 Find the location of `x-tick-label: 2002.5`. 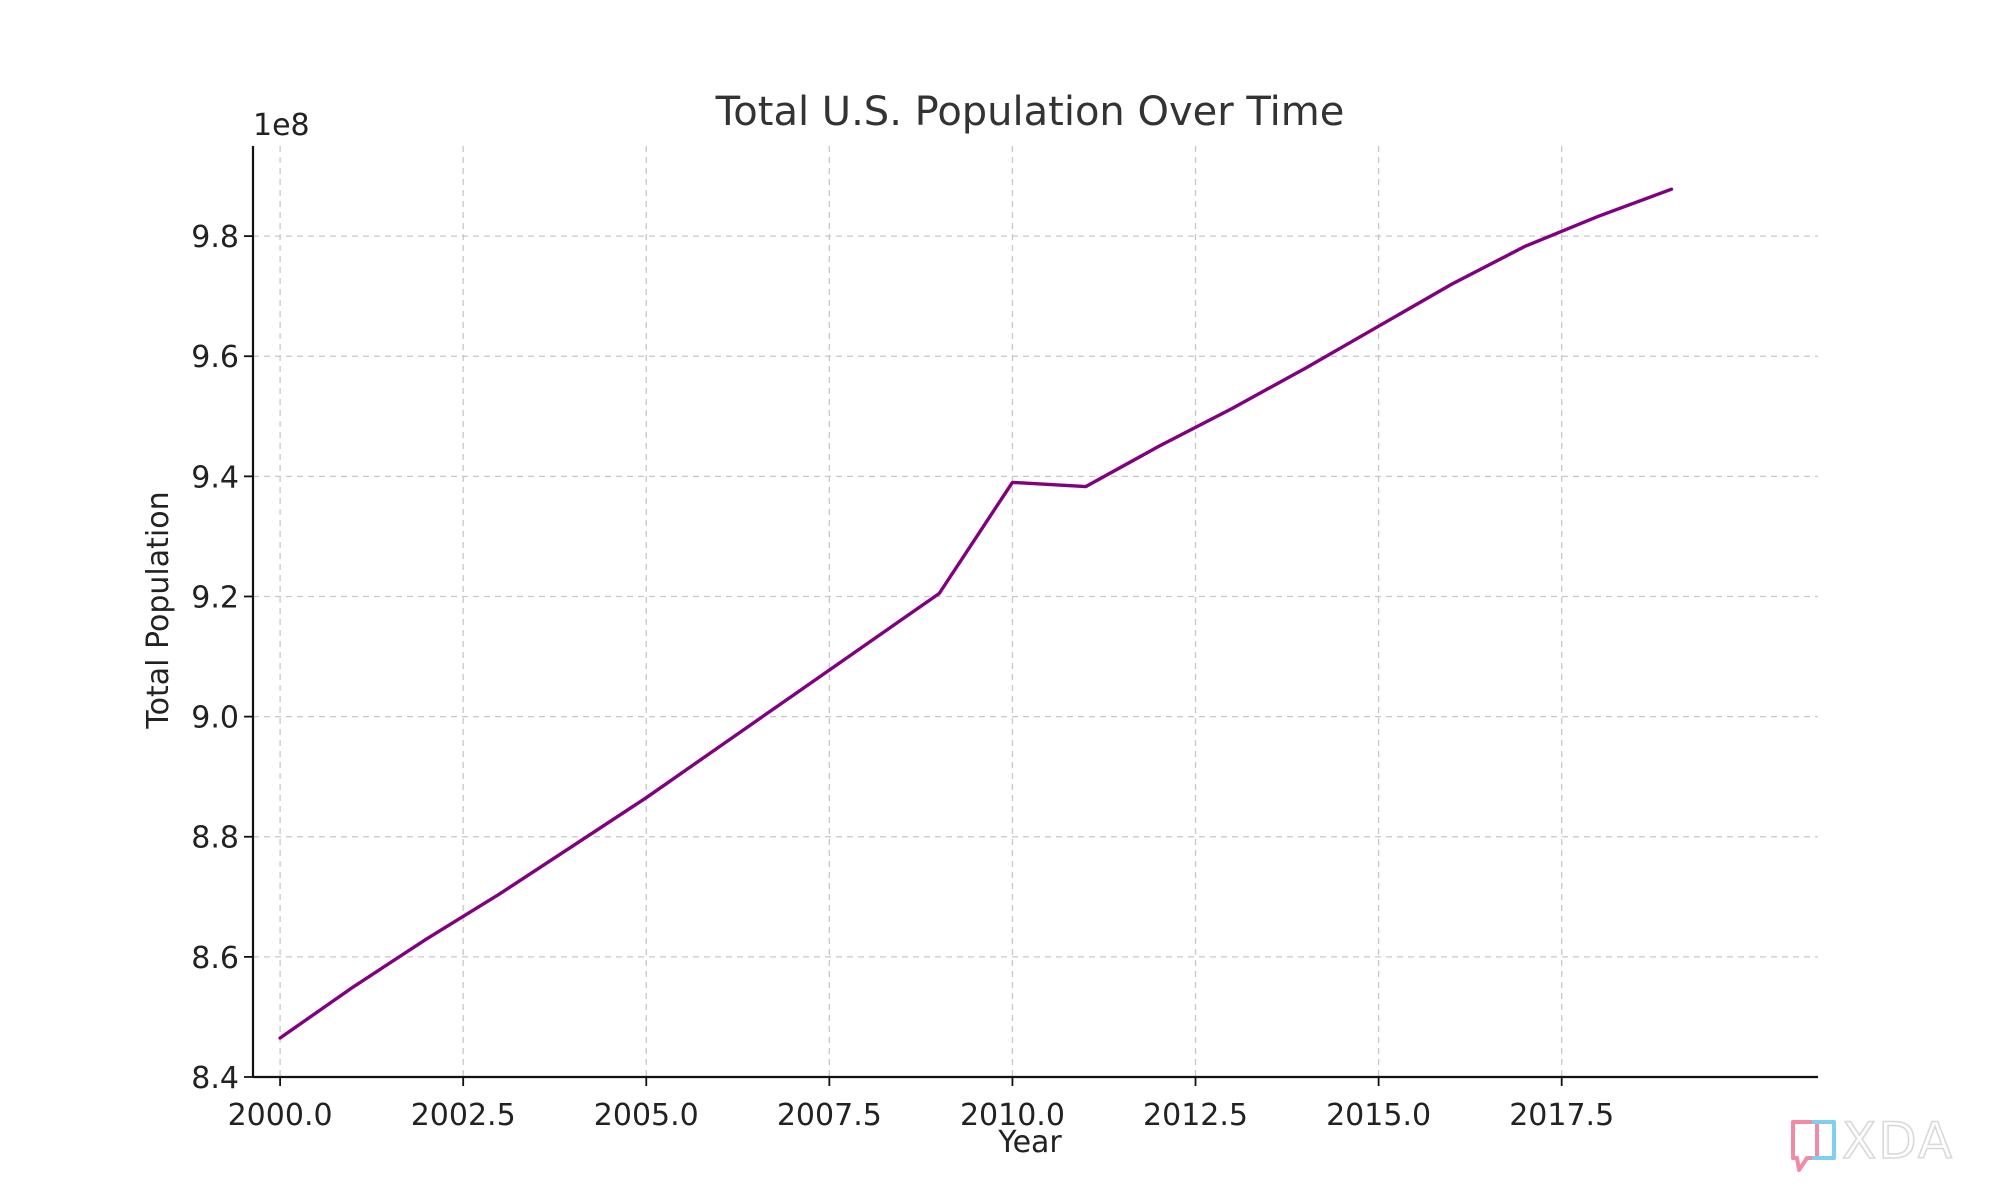

x-tick-label: 2002.5 is located at coordinates (463, 1115).